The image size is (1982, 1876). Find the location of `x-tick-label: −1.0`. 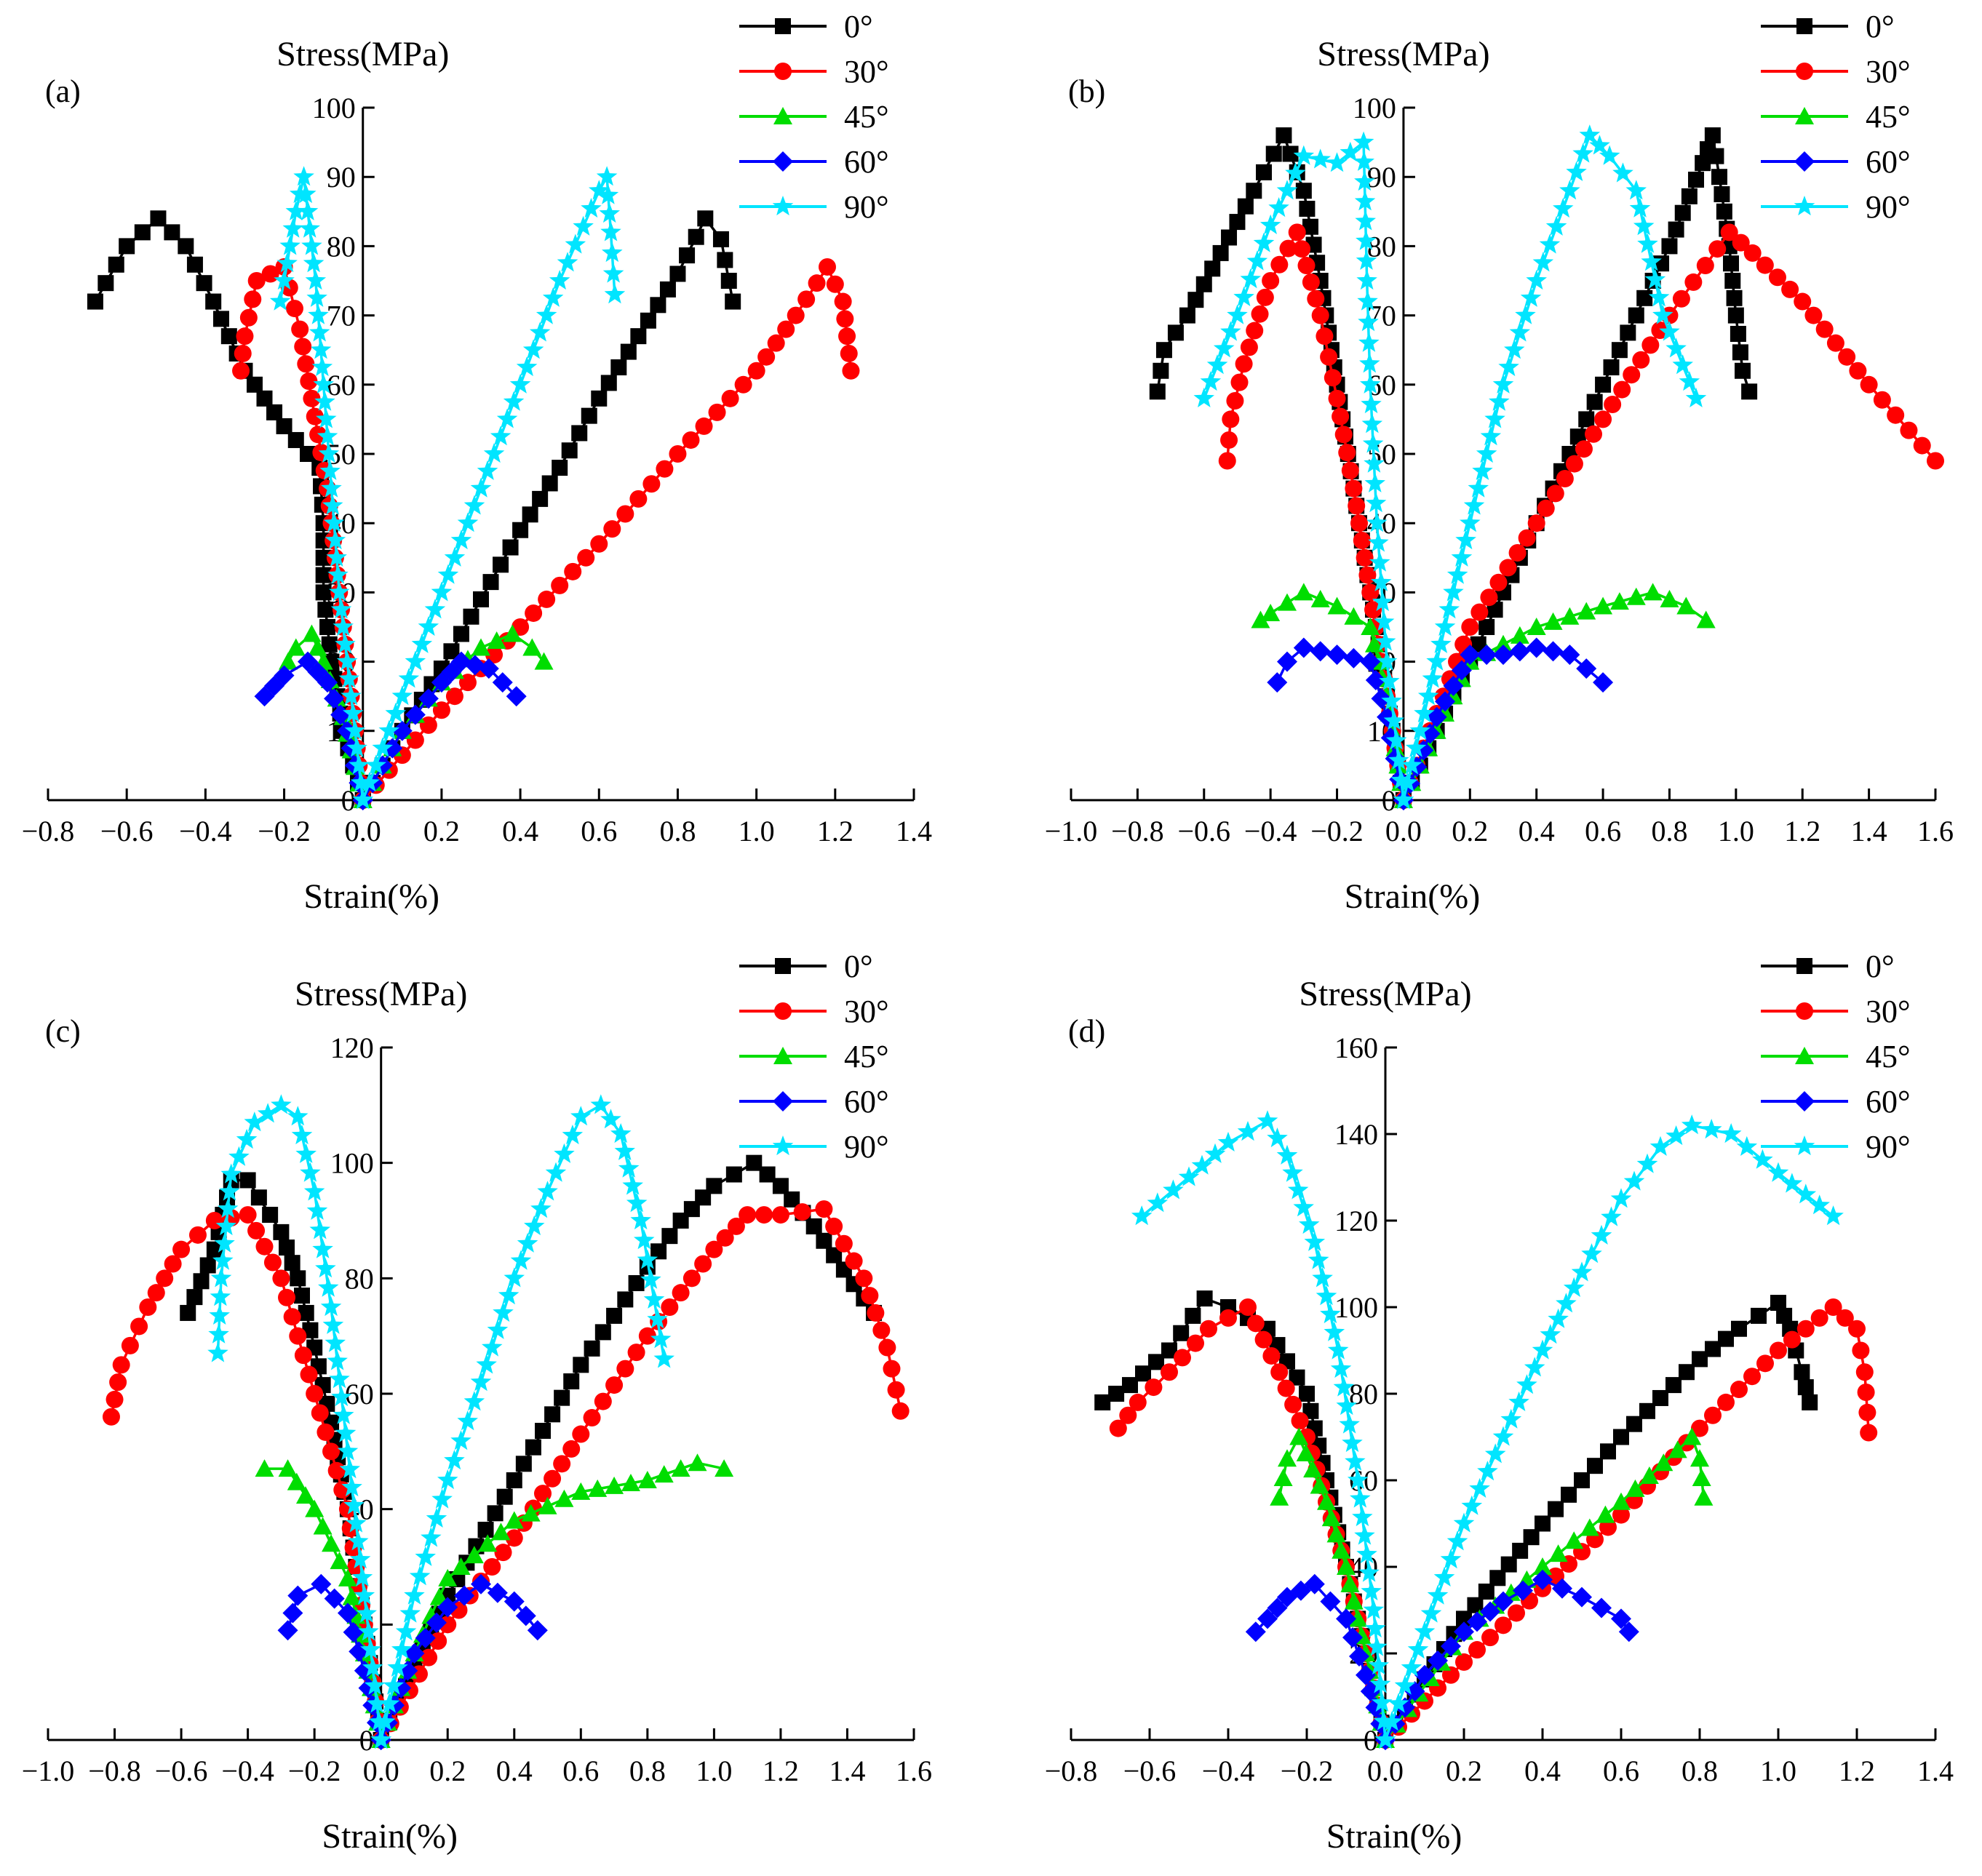

x-tick-label: −1.0 is located at coordinates (48, 1771).